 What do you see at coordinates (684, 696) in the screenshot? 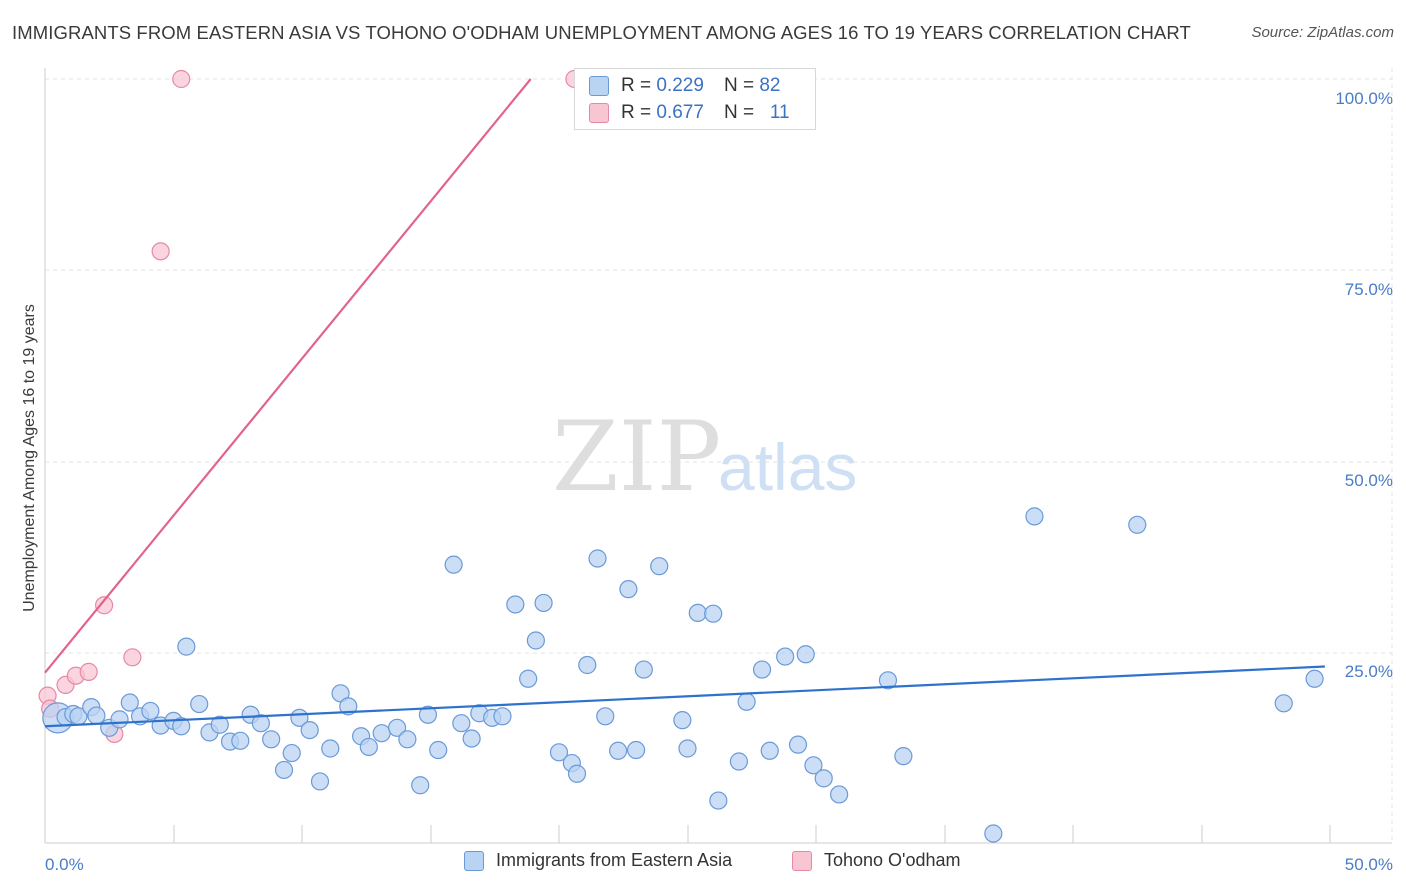
I see `trend-line-eastern-asia` at bounding box center [684, 696].